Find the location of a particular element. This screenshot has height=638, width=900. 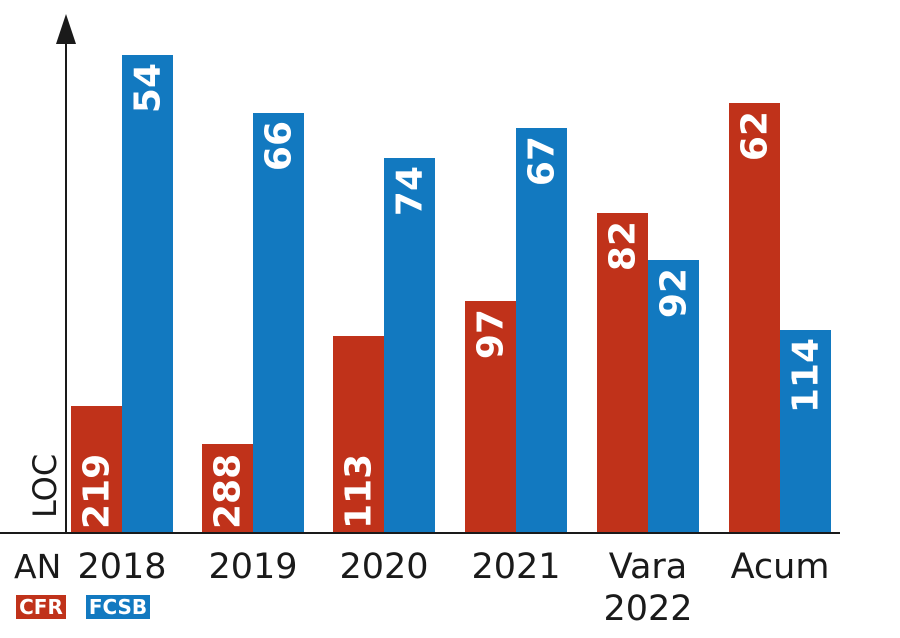

y-axis-label: LOC is located at coordinates (45, 486).